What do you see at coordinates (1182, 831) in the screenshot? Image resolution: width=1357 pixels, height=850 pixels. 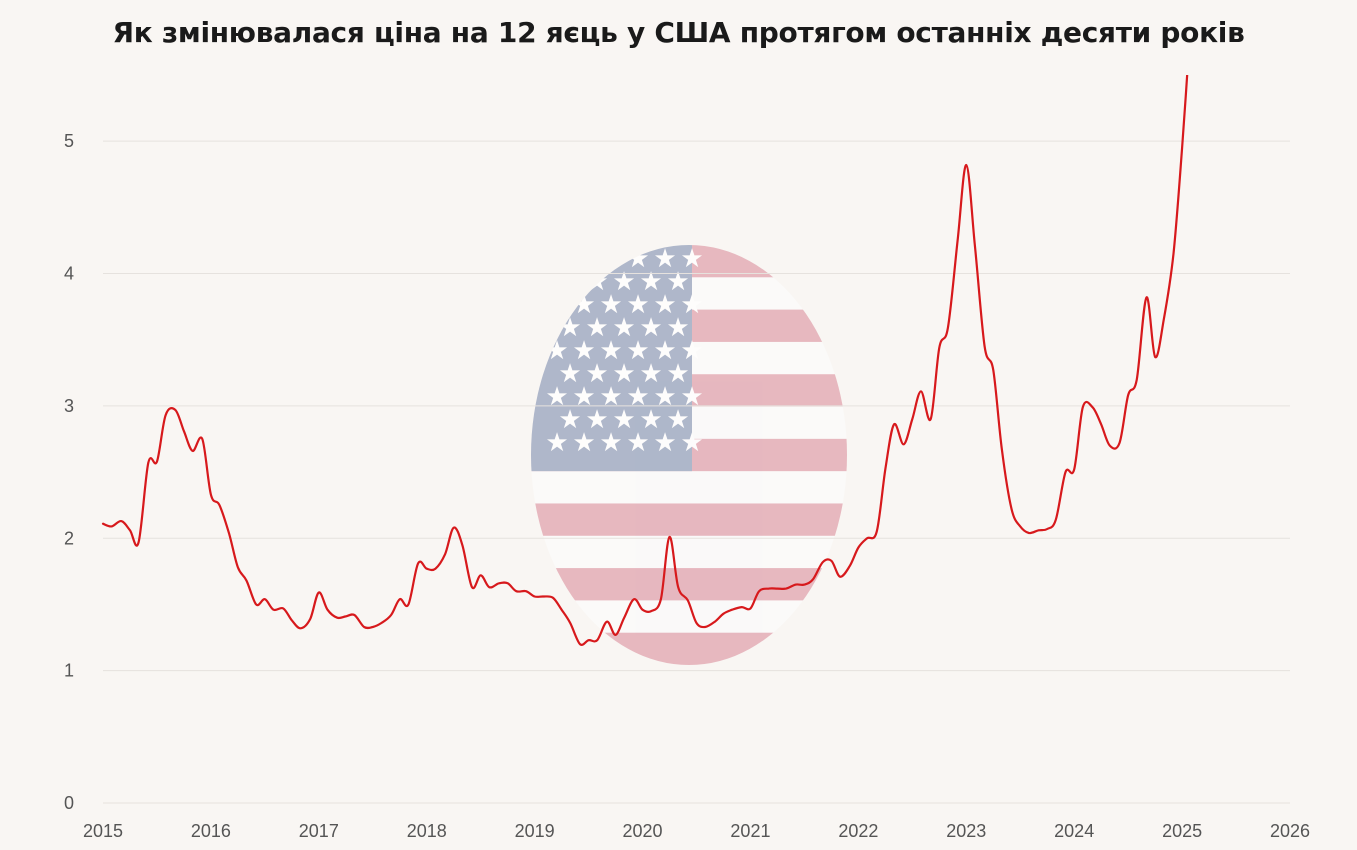 I see `x-tick-label: 2025` at bounding box center [1182, 831].